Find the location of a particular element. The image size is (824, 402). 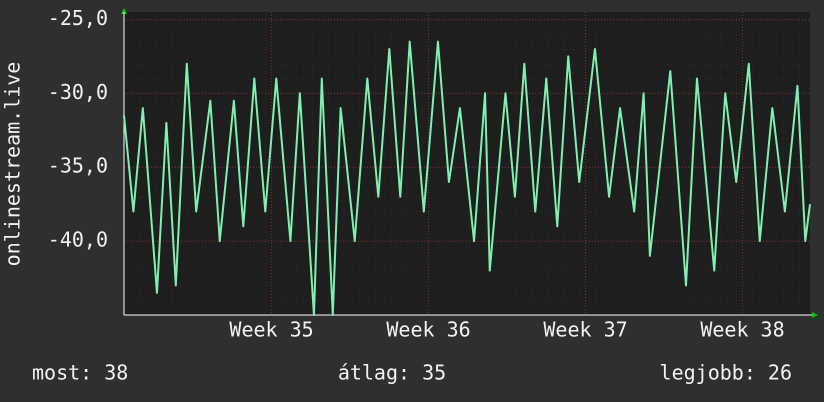

summary-average: átlag: 35 is located at coordinates (392, 373).